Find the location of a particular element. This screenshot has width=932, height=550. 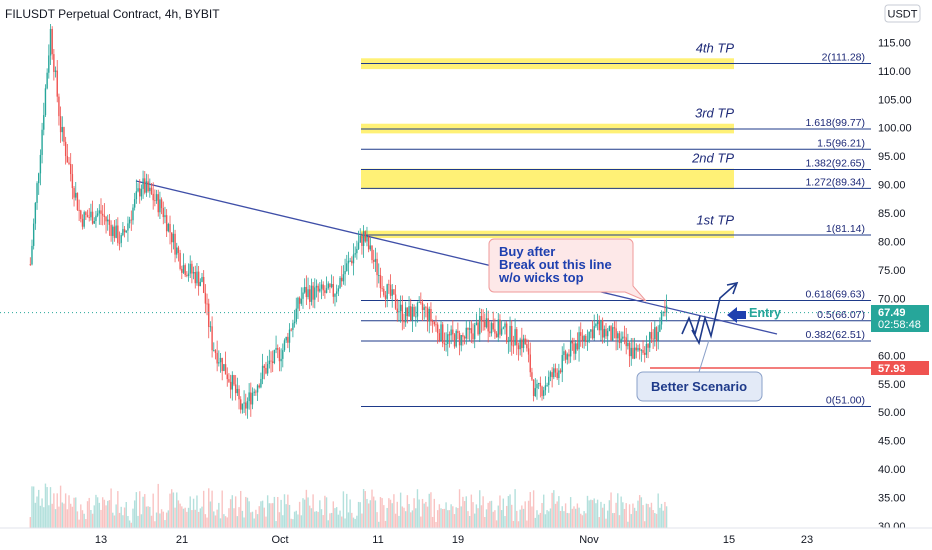

price-tick: 60.00 is located at coordinates (892, 356).